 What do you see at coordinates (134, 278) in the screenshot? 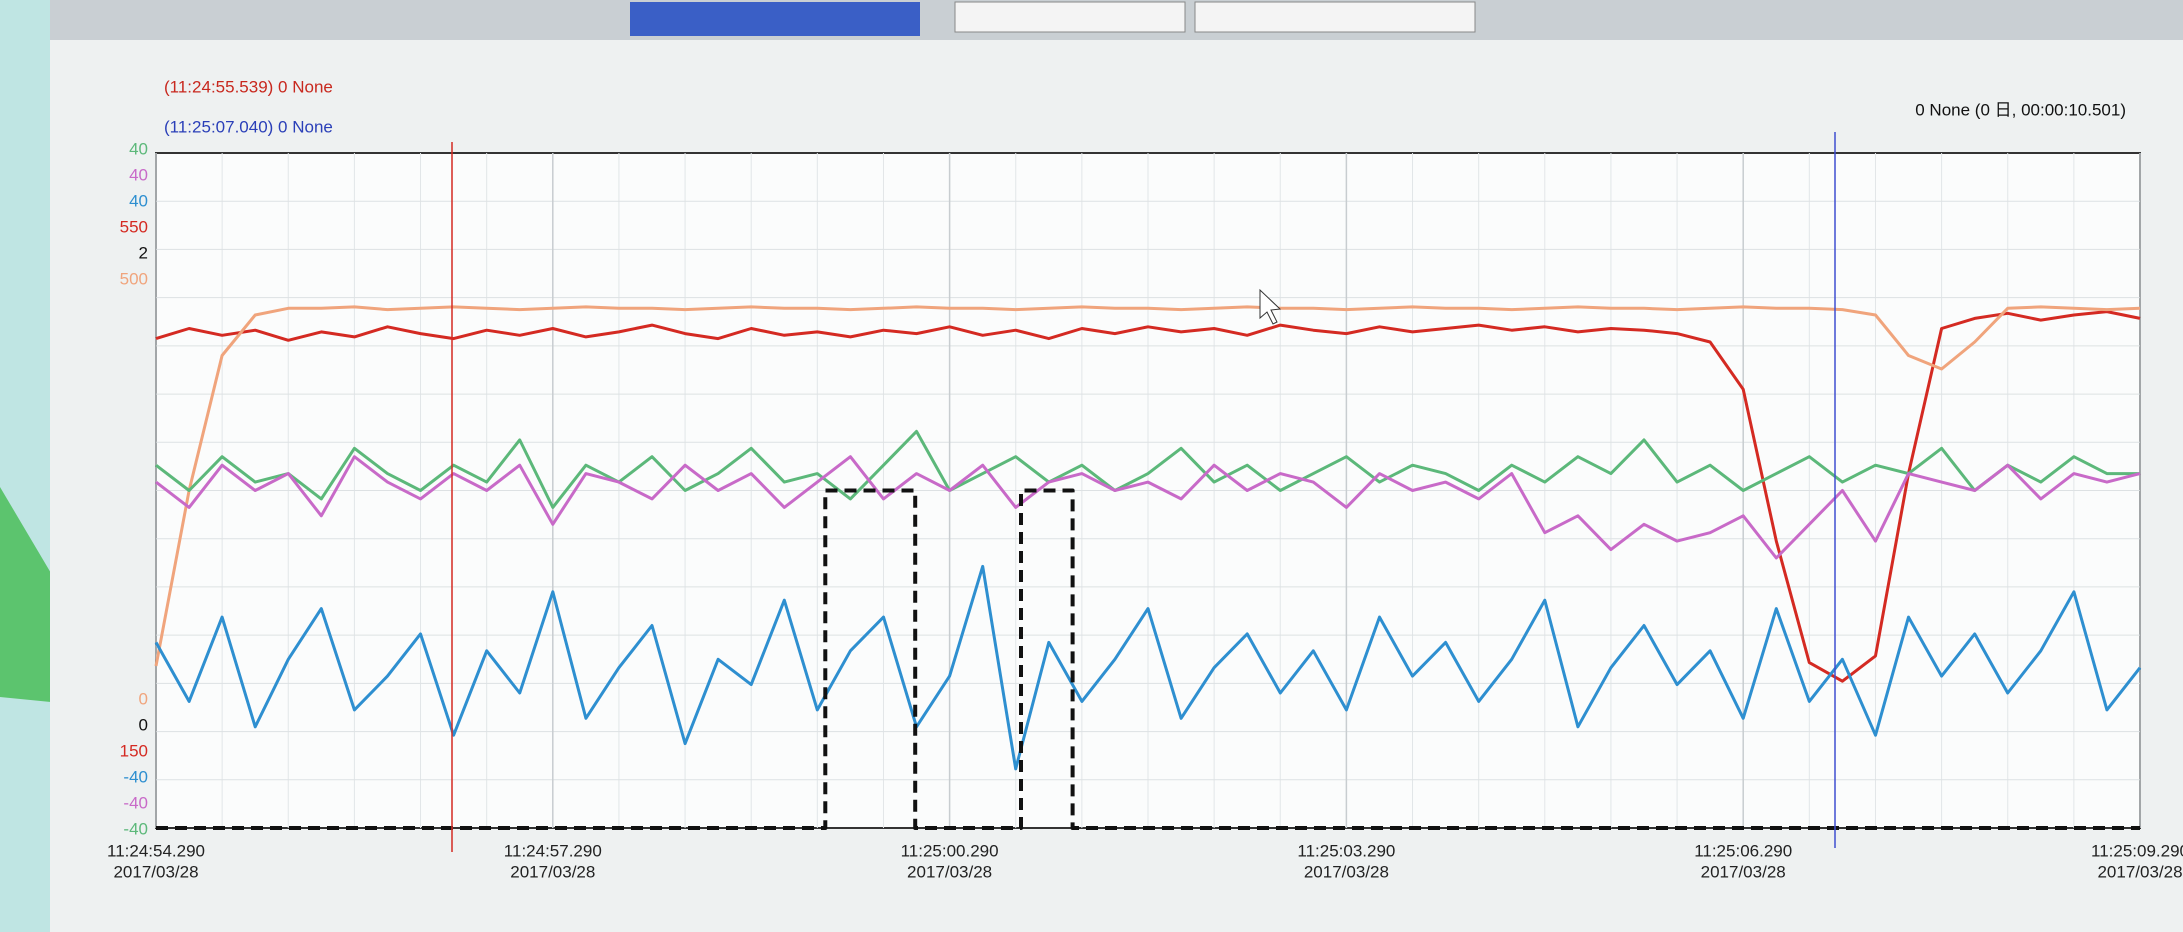
I see `y-axis-max: 500` at bounding box center [134, 278].